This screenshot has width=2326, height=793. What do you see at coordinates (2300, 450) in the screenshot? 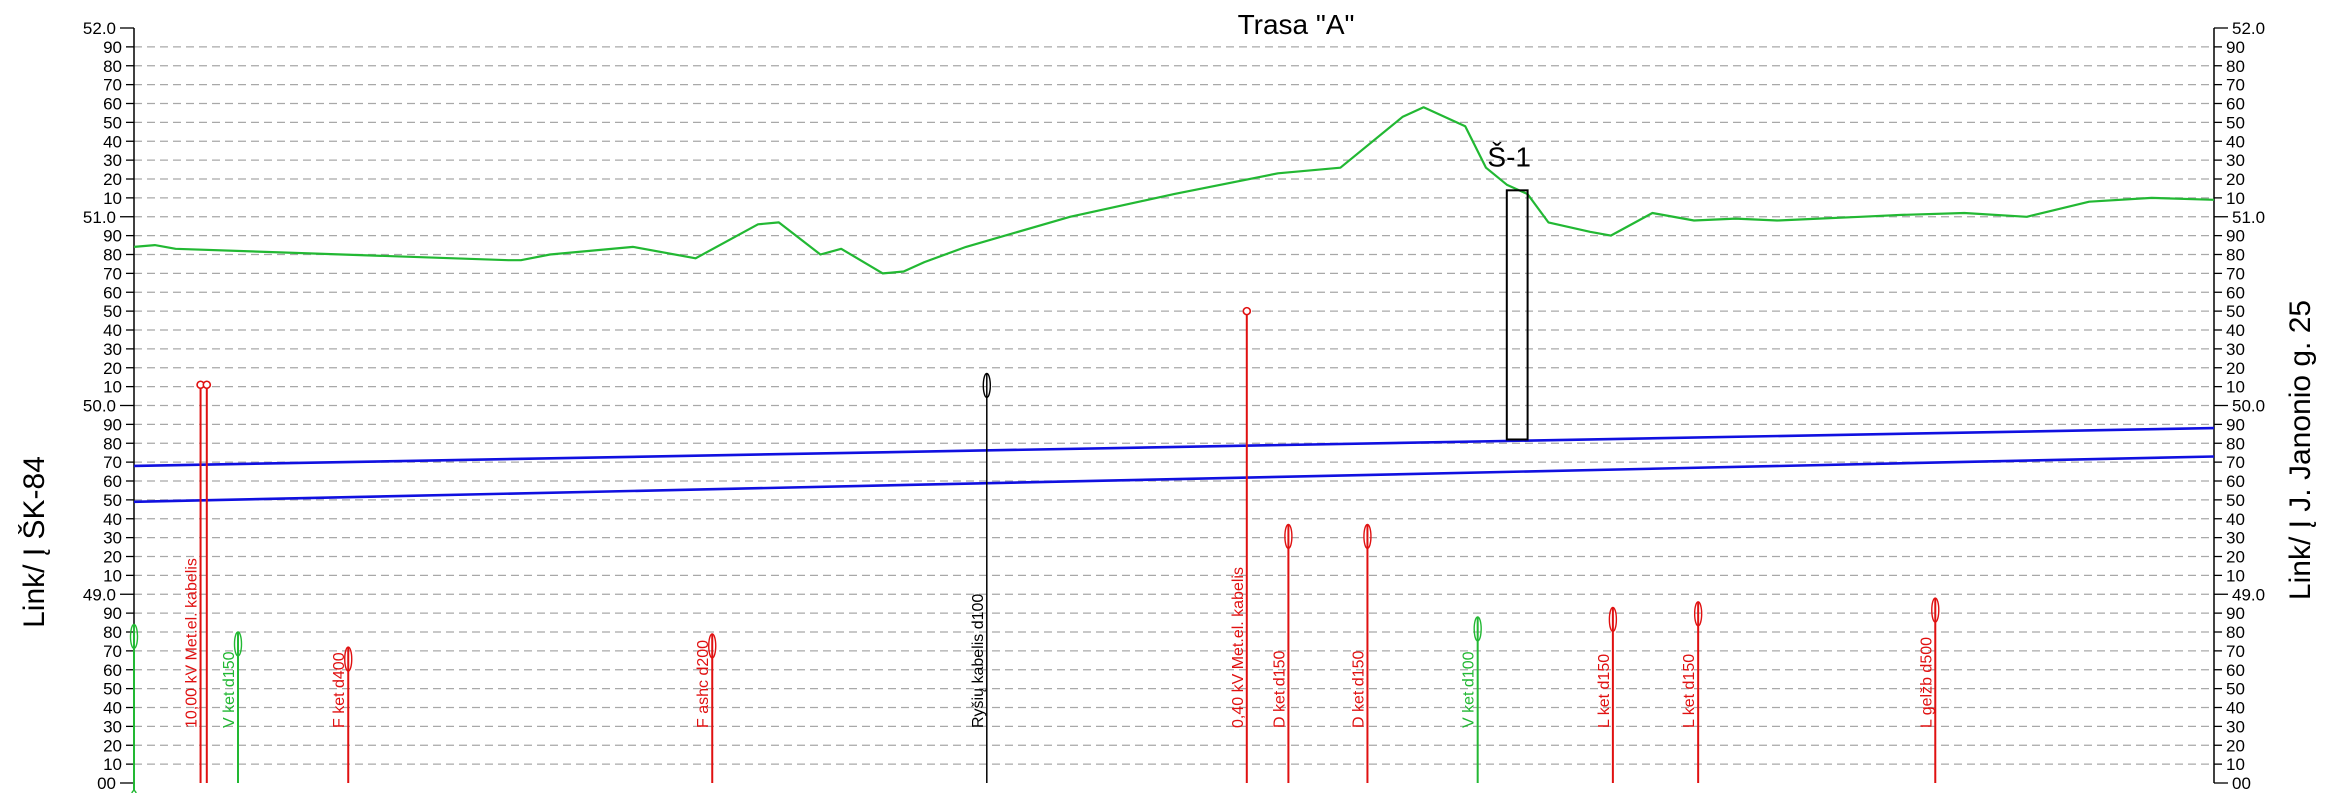
I see `right-side-label: Link/ Į J. Janonio g. 25` at bounding box center [2300, 450].